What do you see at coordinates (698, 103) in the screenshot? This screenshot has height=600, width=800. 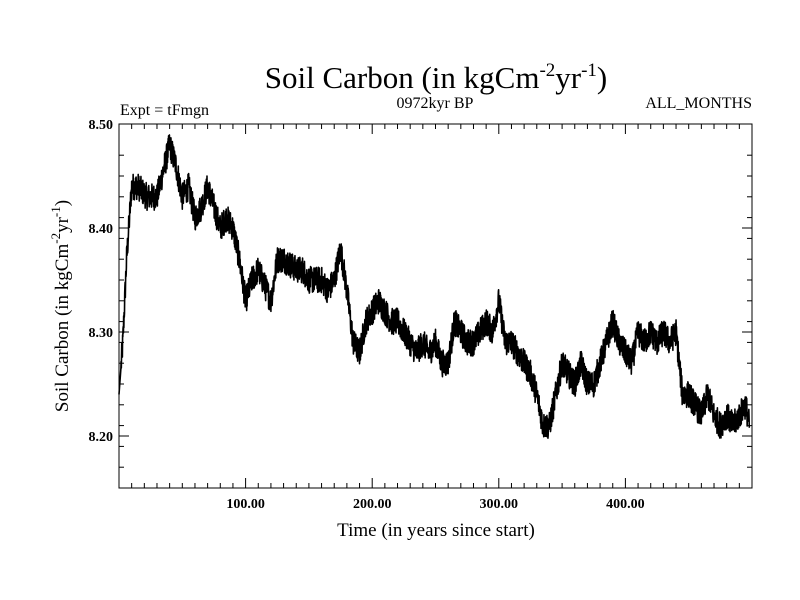 I see `months-label: ALL_MONTHS` at bounding box center [698, 103].